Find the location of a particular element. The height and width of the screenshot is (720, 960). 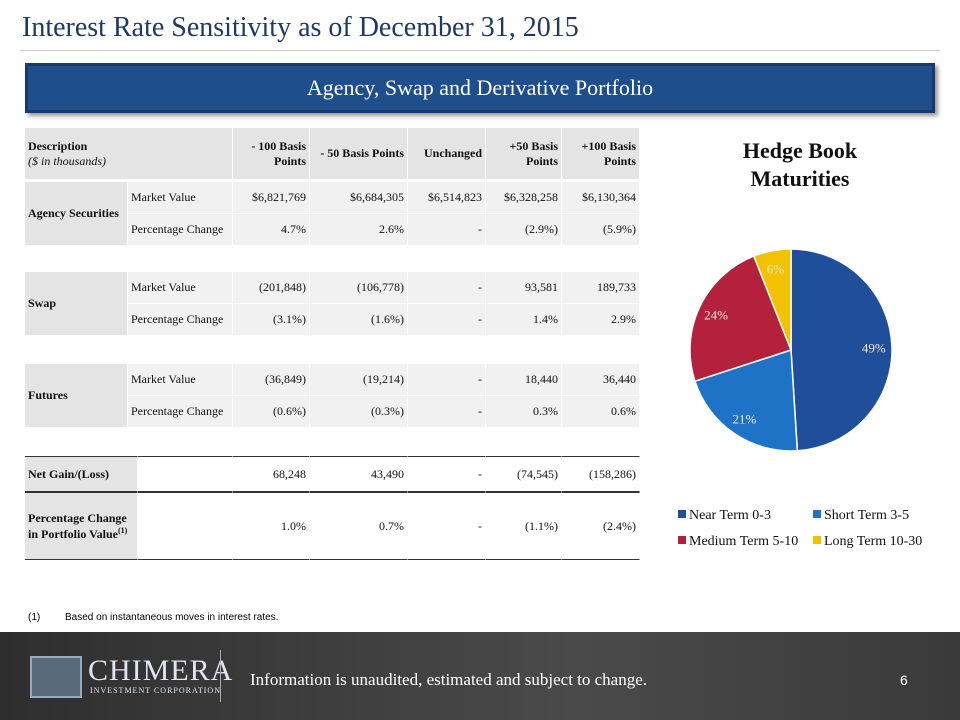

header-cell: Description ($ in thousands) is located at coordinates (129, 154).